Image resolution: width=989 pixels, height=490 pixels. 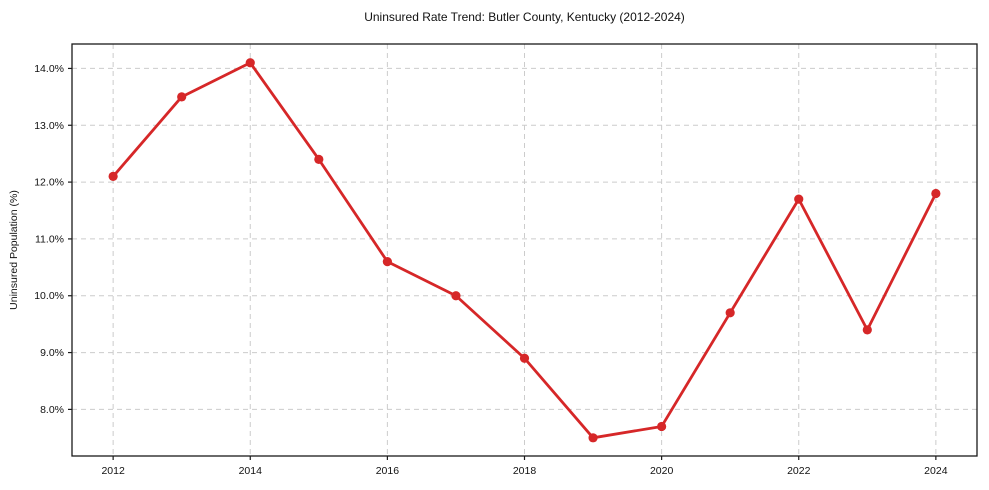 What do you see at coordinates (52, 410) in the screenshot?
I see `y-tick-label: 8.0%` at bounding box center [52, 410].